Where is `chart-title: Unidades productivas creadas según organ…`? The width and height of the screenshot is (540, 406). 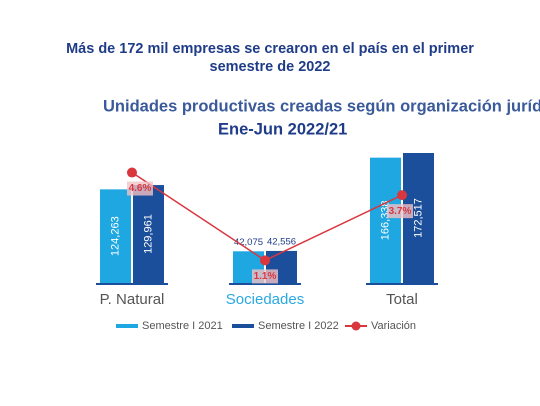
chart-title: Unidades productivas creadas según organ… is located at coordinates (321, 106).